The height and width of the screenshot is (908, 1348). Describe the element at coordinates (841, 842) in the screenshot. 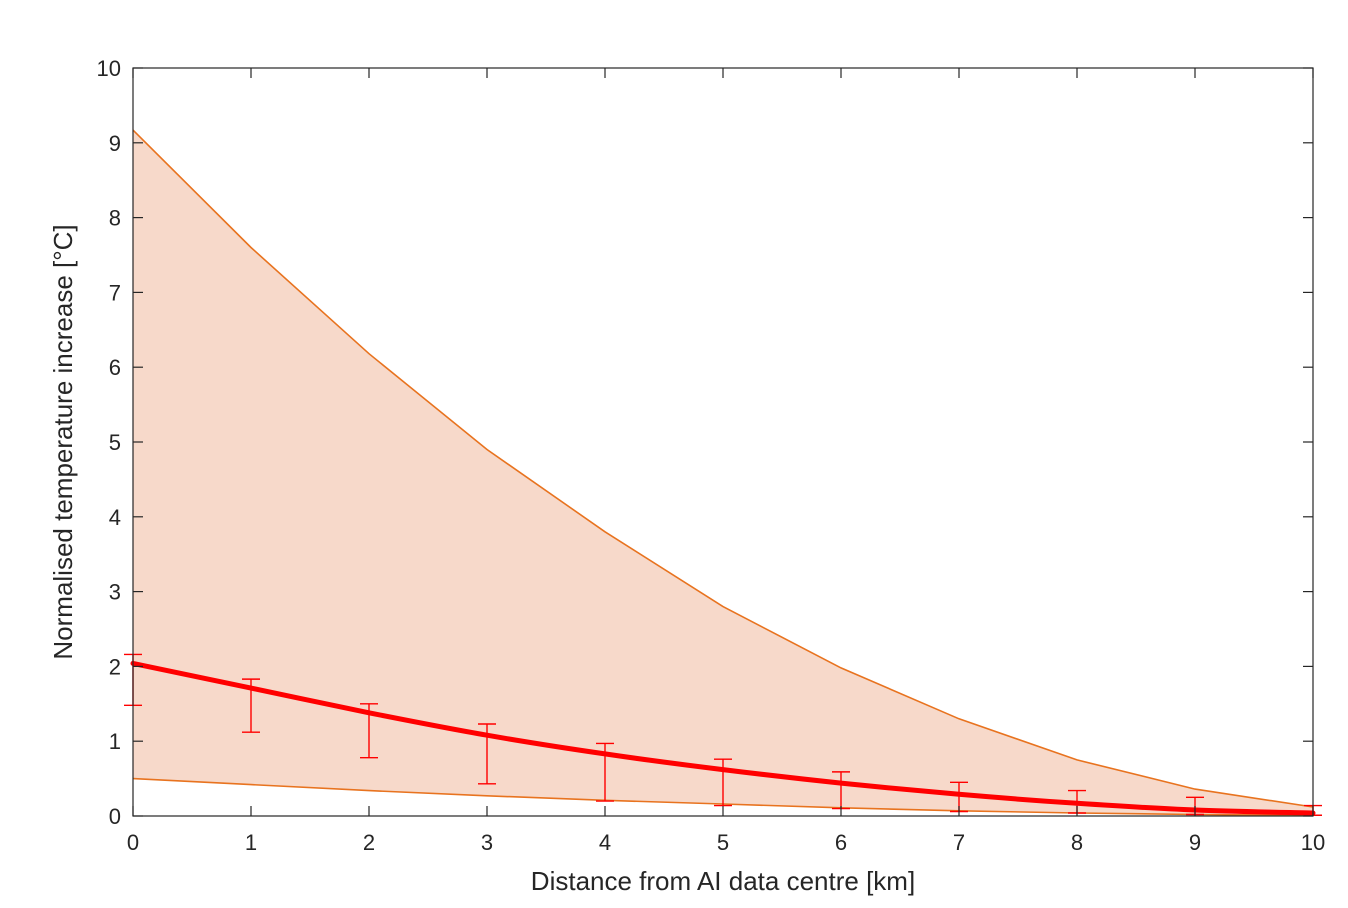

I see `x-tick-label: 6` at that location.